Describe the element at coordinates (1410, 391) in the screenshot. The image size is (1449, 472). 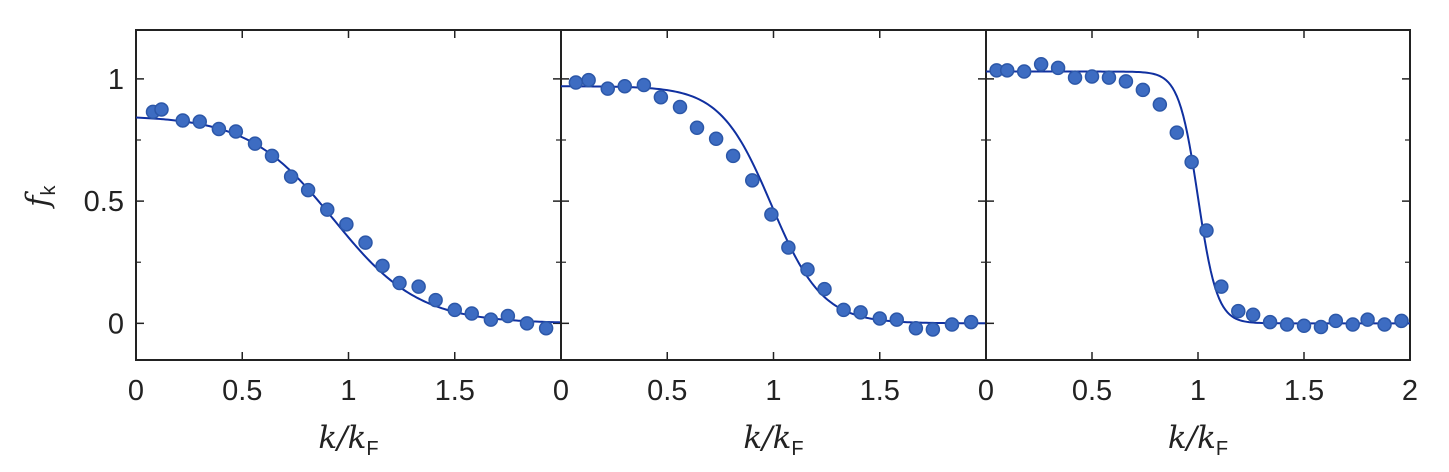
I see `x-tick-label: 2` at that location.